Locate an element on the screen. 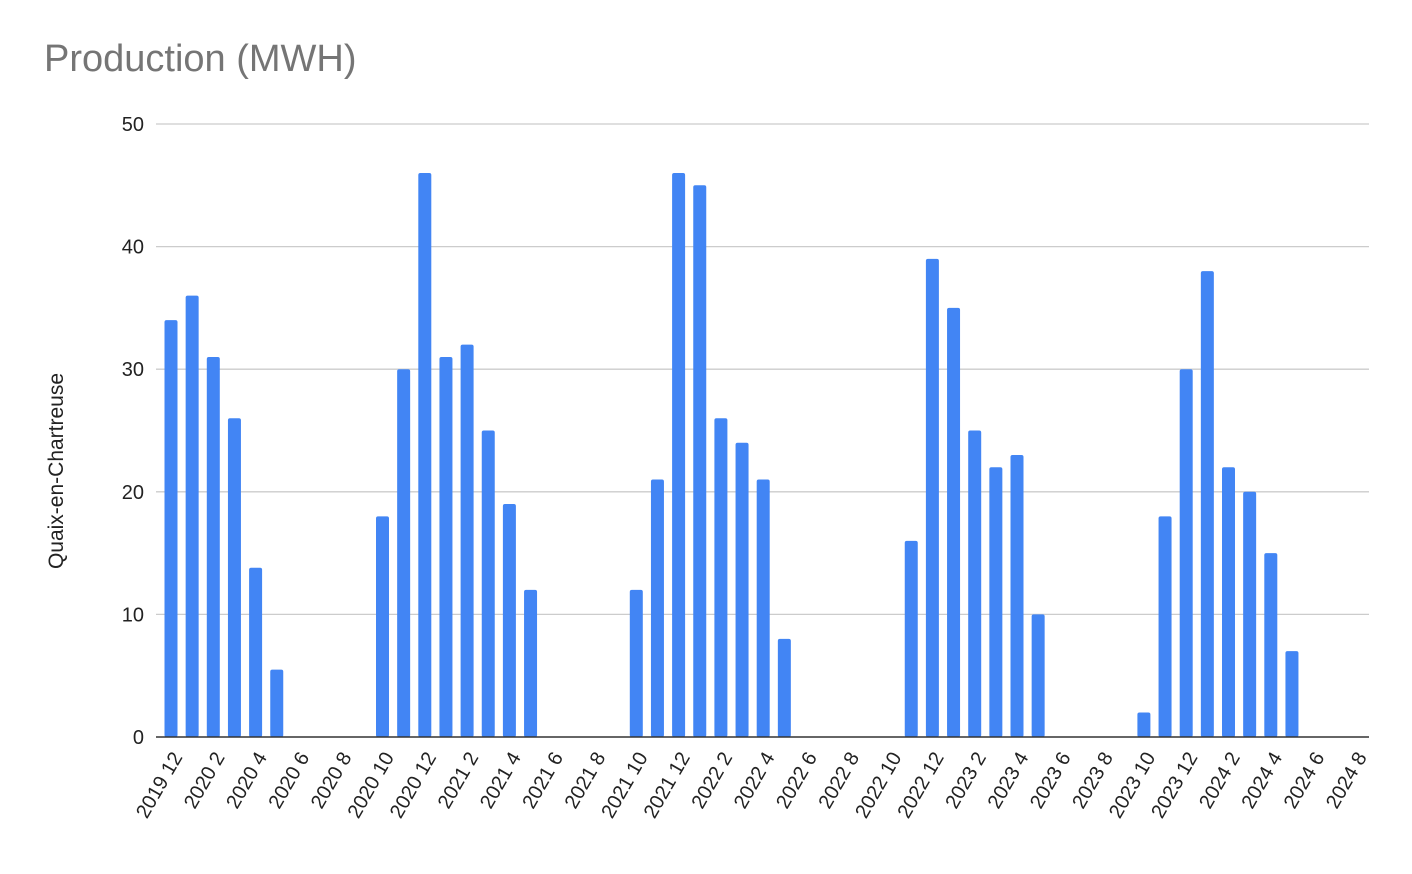 This screenshot has height=874, width=1412. x-tick-label: 2023 6 is located at coordinates (1051, 781).